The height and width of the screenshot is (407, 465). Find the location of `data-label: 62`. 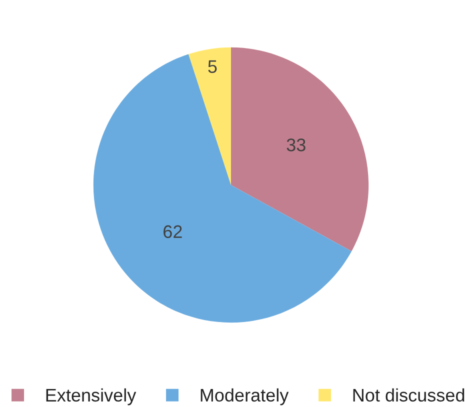

data-label: 62 is located at coordinates (173, 231).